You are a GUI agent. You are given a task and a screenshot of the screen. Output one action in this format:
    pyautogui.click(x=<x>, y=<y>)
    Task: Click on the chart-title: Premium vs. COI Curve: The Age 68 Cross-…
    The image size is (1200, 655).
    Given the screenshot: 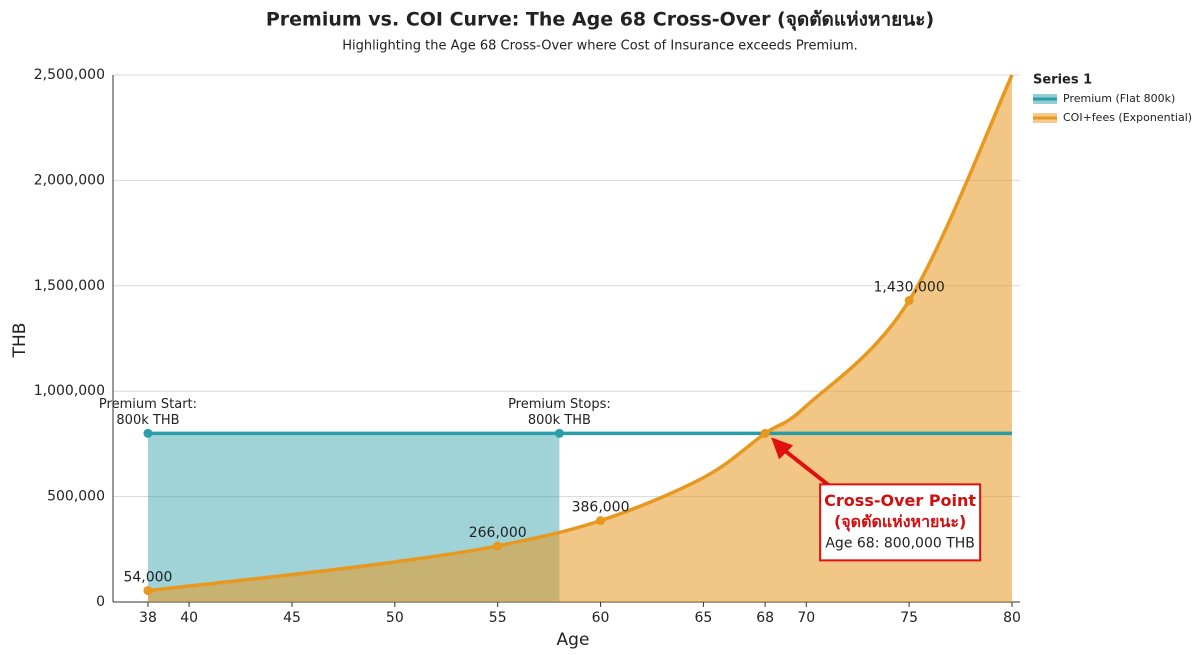 What is the action you would take?
    pyautogui.click(x=600, y=20)
    